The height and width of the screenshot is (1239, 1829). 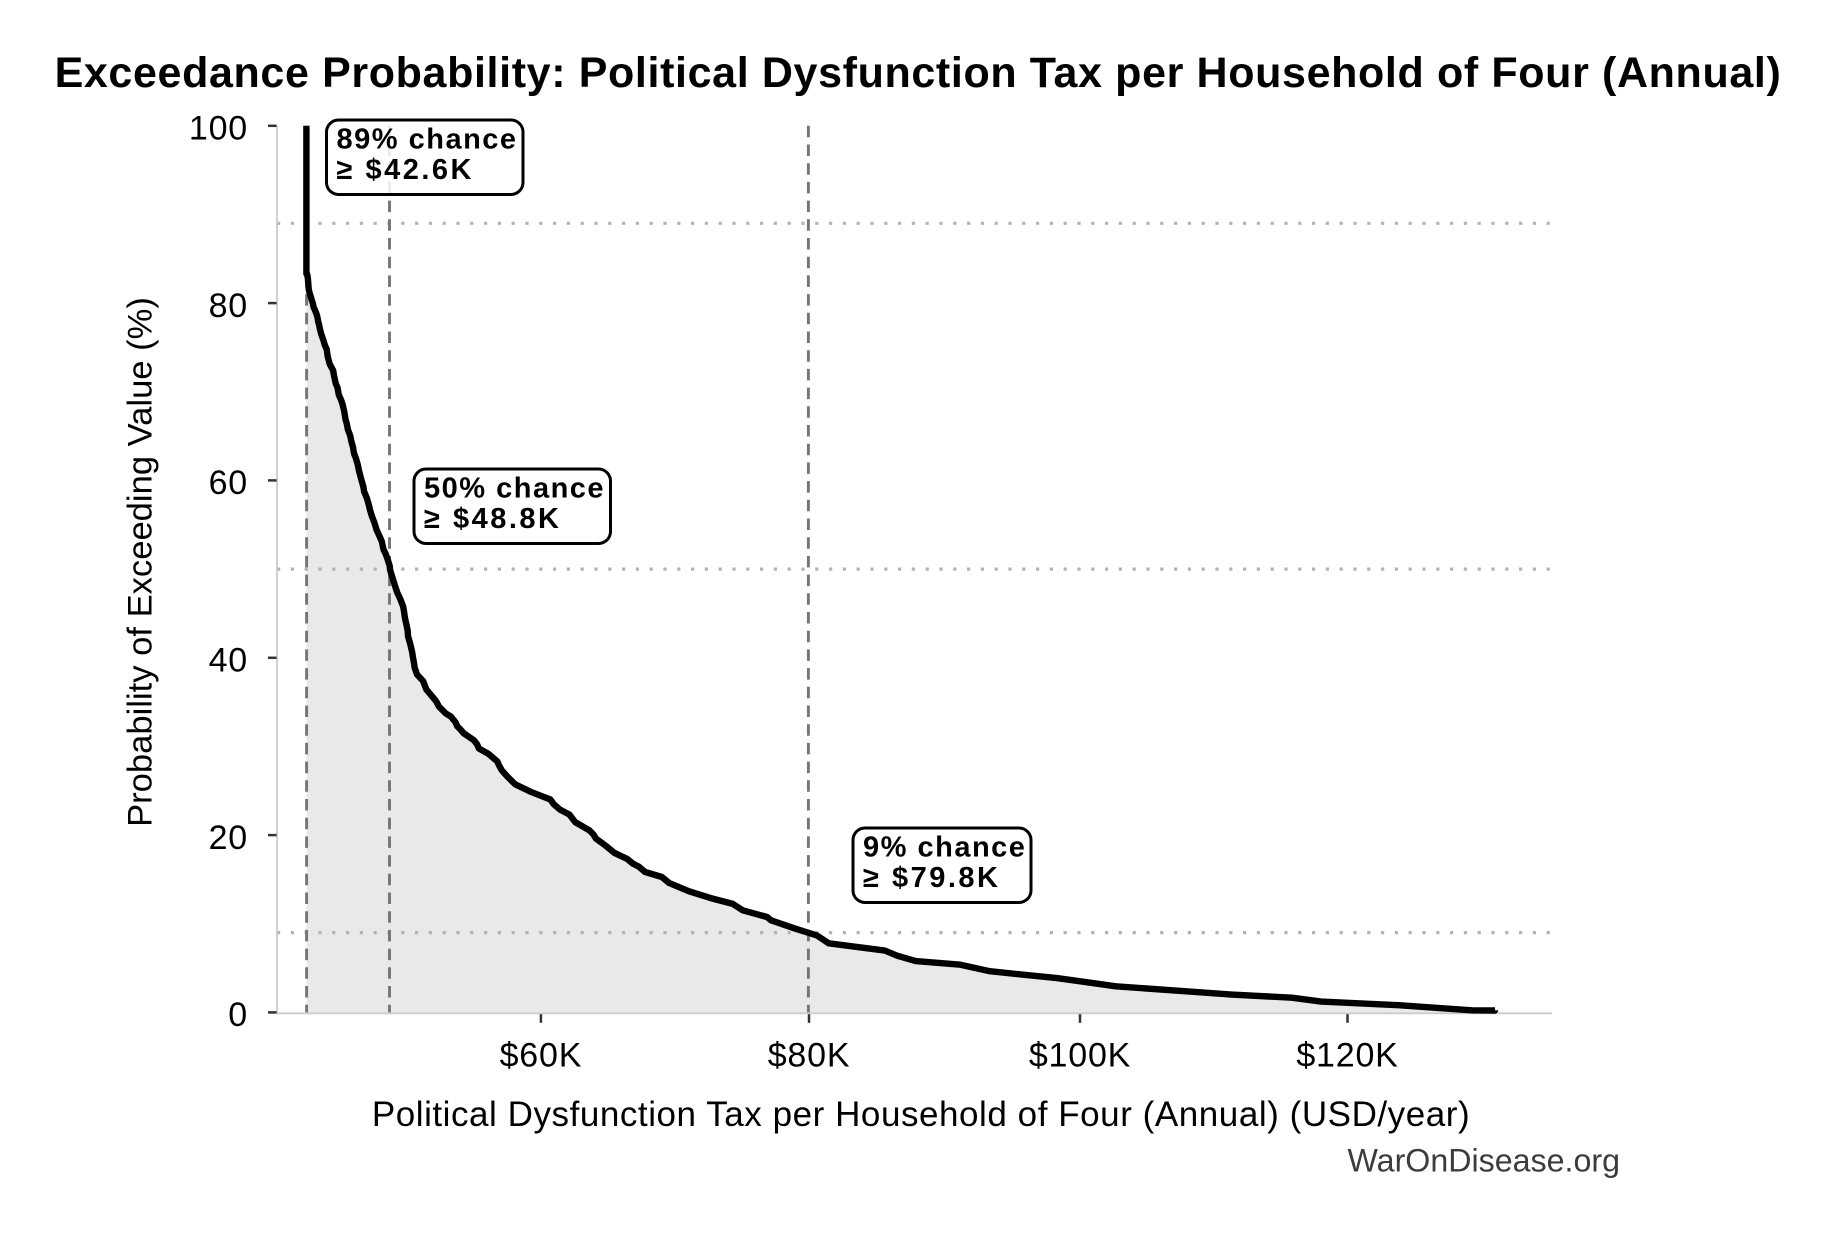 What do you see at coordinates (427, 140) in the screenshot?
I see `svg-text: 89% chance` at bounding box center [427, 140].